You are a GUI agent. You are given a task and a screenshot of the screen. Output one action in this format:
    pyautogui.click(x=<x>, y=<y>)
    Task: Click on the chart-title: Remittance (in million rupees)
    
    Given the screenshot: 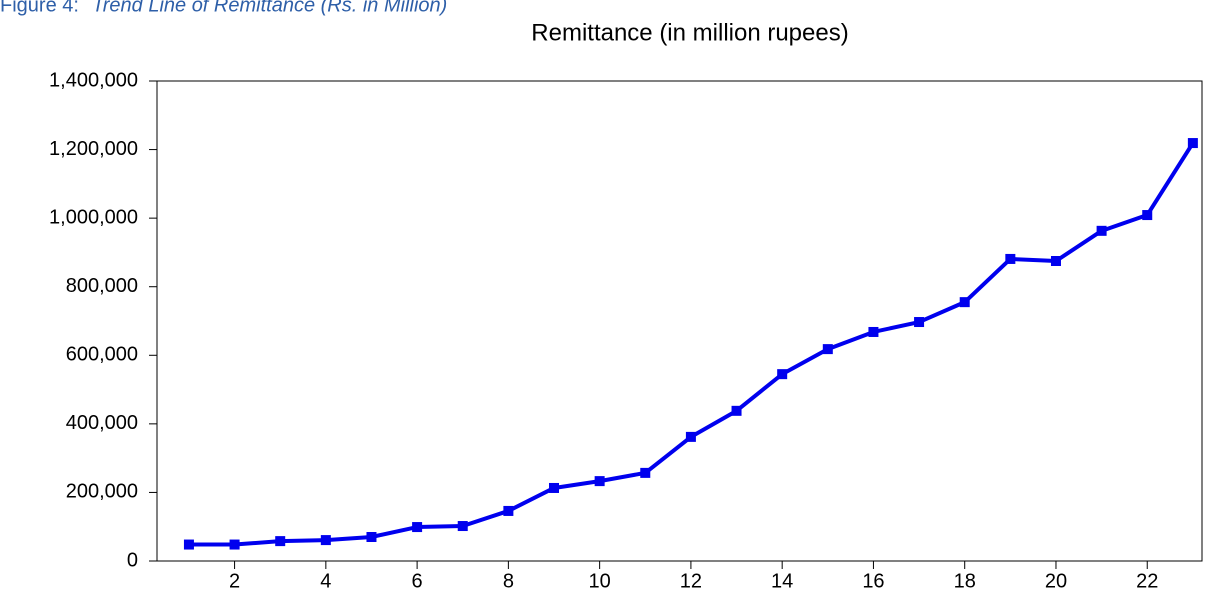 What is the action you would take?
    pyautogui.click(x=689, y=32)
    